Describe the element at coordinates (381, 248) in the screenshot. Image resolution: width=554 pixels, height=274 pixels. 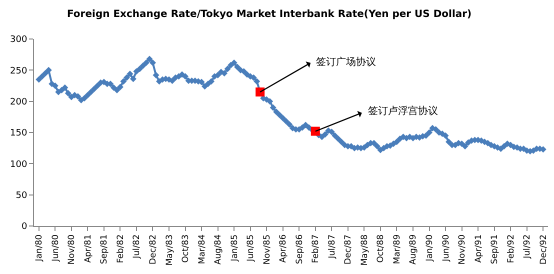
I see `x-tick-label: Oct/88` at that location.